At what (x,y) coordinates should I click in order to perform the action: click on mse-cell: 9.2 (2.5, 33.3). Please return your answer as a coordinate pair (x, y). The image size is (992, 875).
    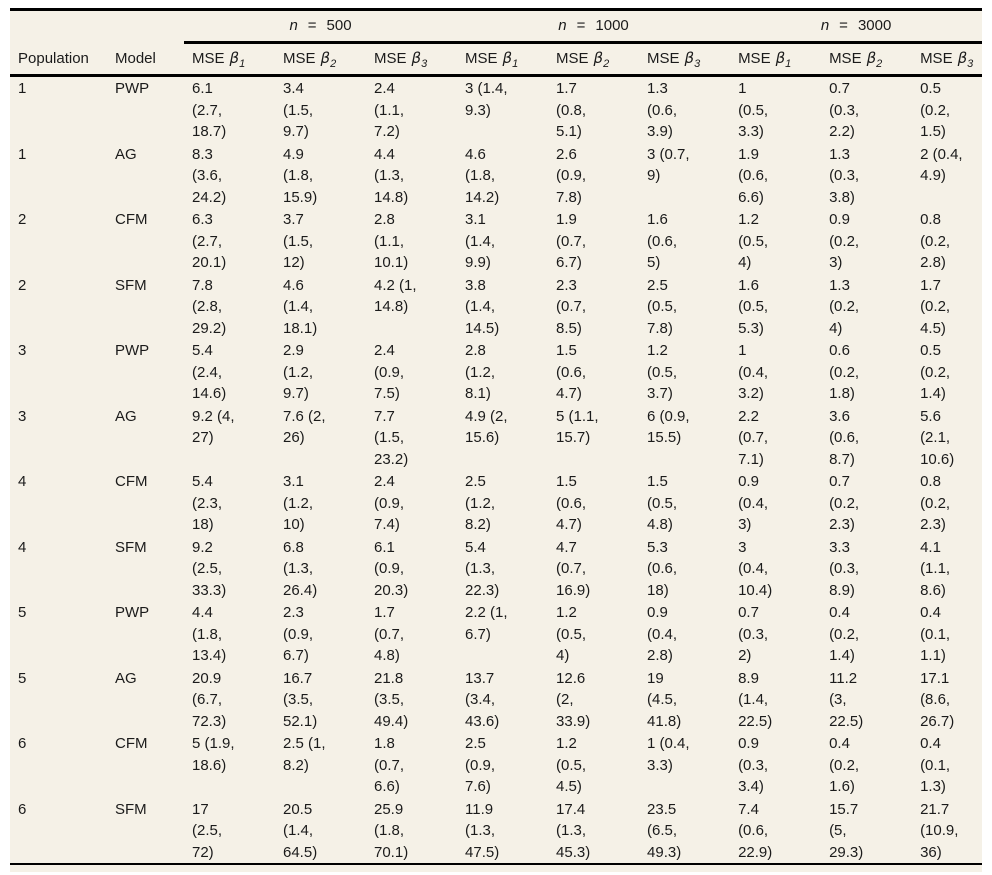
    Looking at the image, I should click on (229, 569).